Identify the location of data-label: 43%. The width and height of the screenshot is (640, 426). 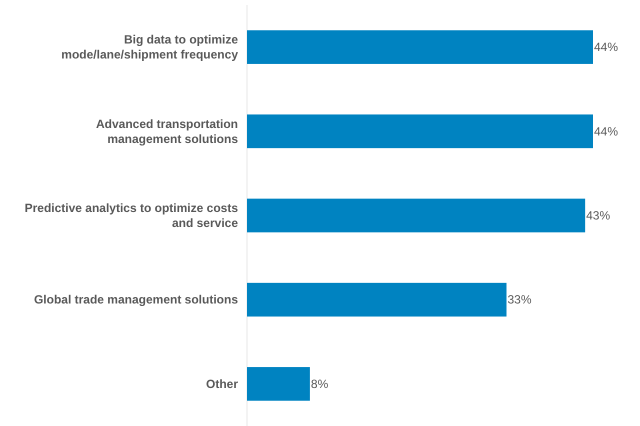
(598, 215).